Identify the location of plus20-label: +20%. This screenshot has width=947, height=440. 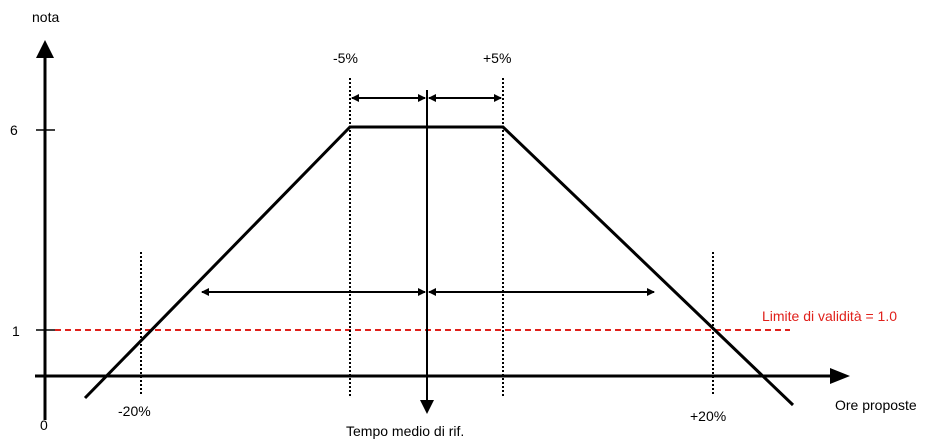
(708, 416).